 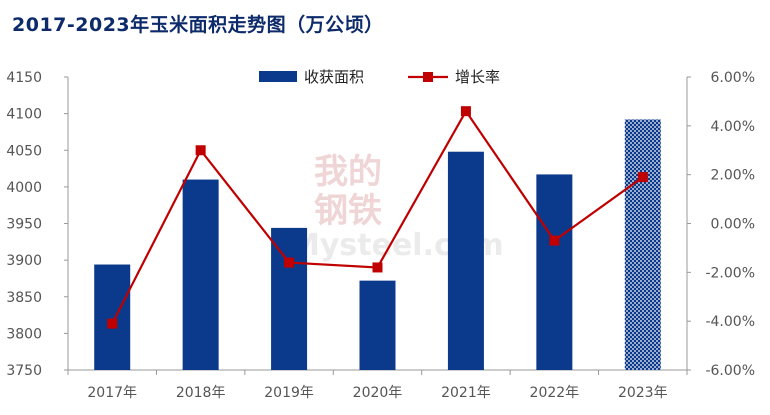 What do you see at coordinates (733, 225) in the screenshot?
I see `y-right-tick-label: 0.00%` at bounding box center [733, 225].